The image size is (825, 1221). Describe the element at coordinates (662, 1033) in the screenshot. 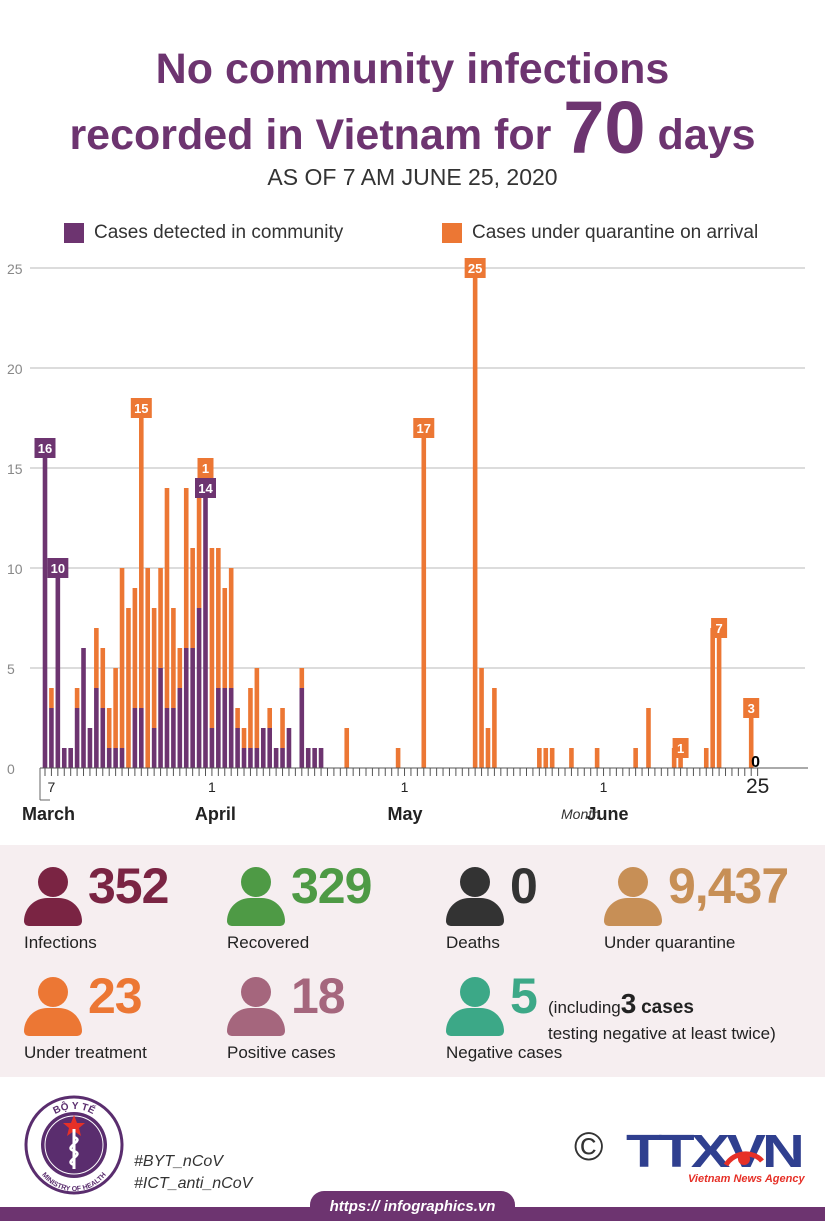

I see `note-line-2: testing negative at least twice)` at that location.